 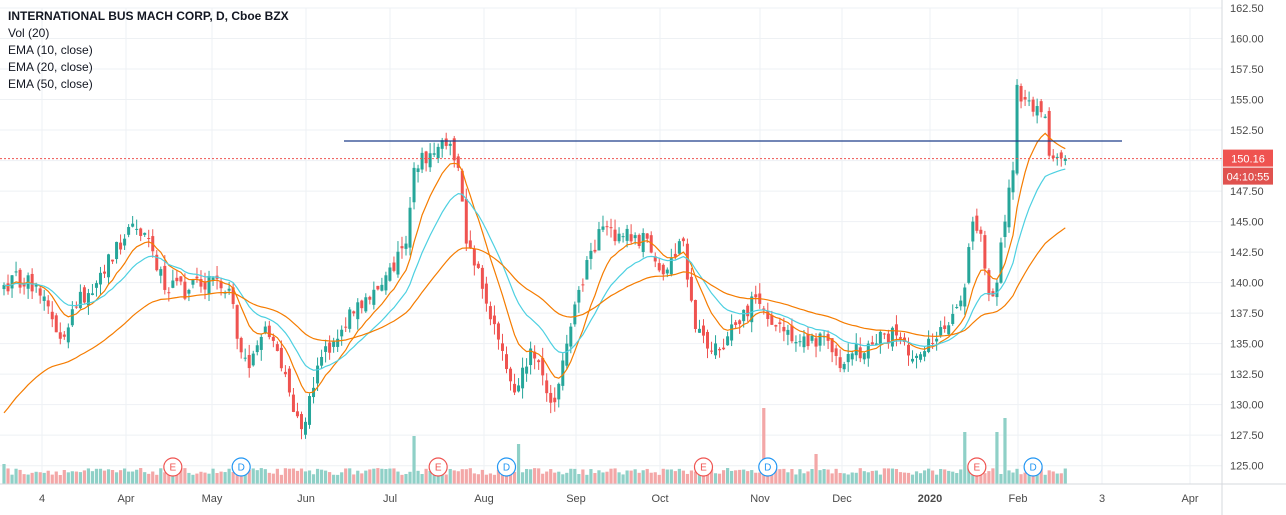 I want to click on volume-bars, so click(x=534, y=446).